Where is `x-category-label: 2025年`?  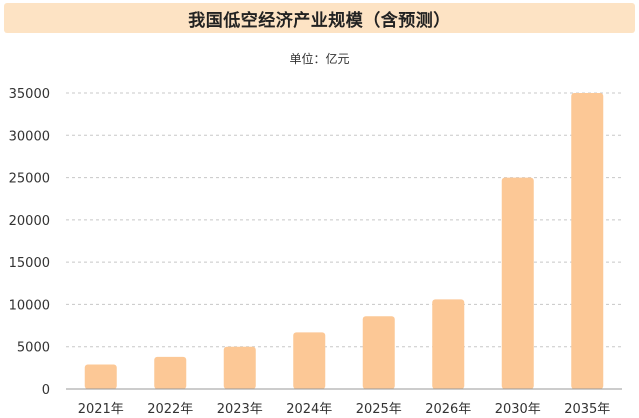
x-category-label: 2025年 is located at coordinates (379, 409).